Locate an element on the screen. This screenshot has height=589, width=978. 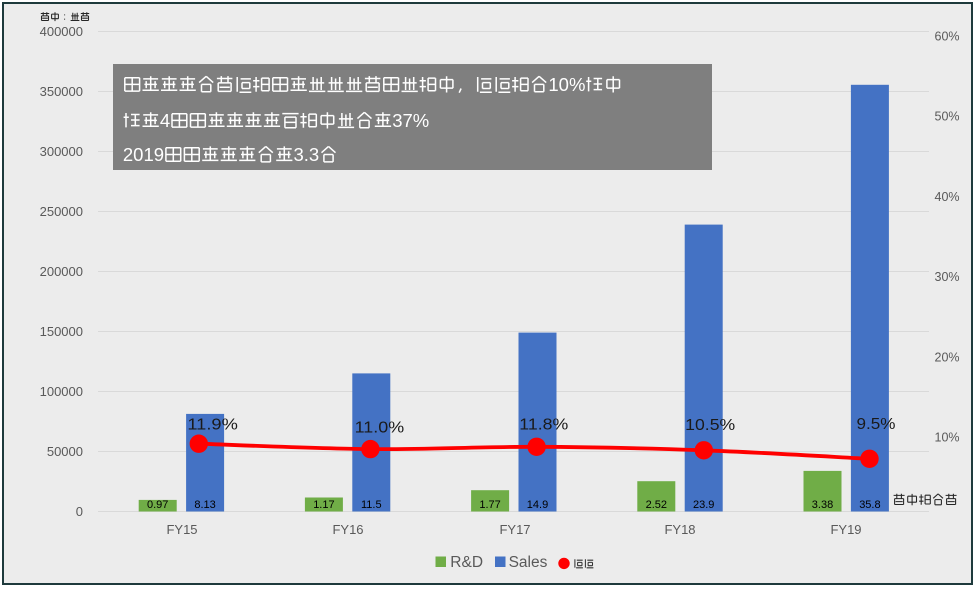
svg-text: 2019 is located at coordinates (143, 154).